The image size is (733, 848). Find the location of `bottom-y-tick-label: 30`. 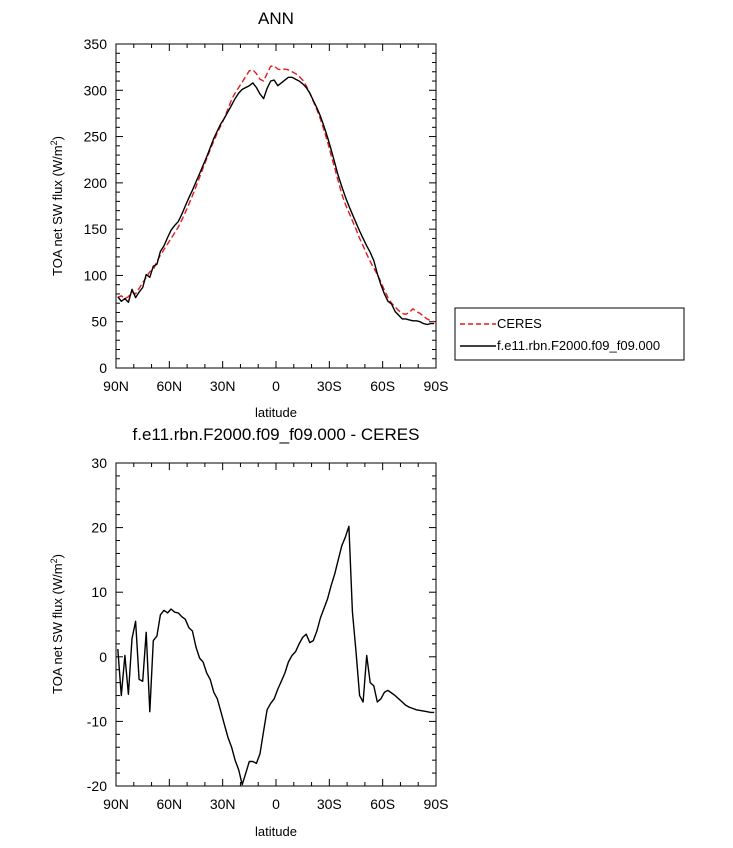

bottom-y-tick-label: 30 is located at coordinates (99, 463).